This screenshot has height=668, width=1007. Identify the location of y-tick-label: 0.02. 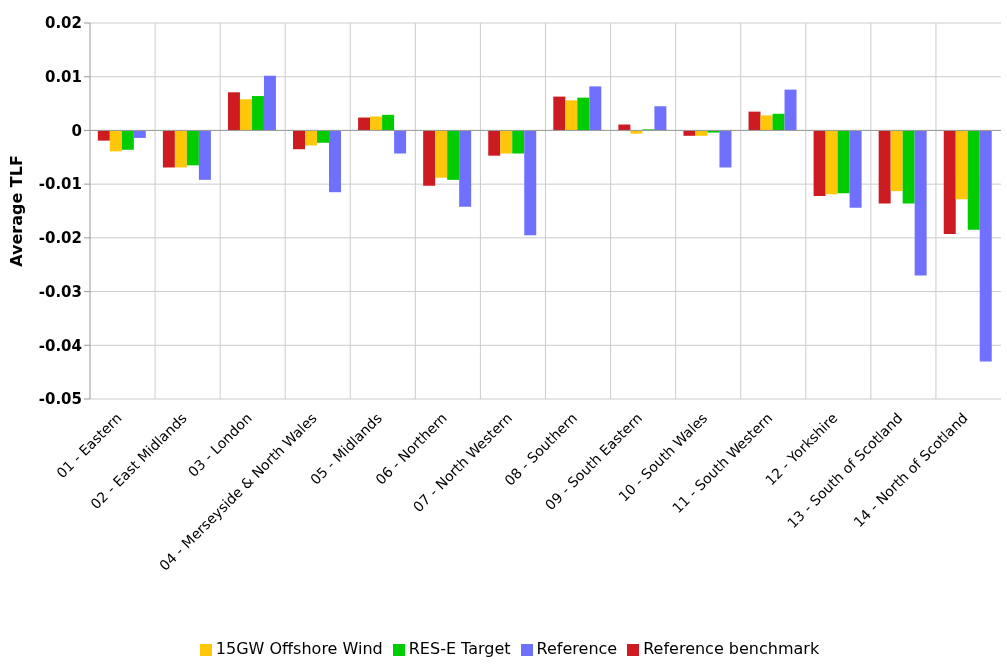
(63, 23).